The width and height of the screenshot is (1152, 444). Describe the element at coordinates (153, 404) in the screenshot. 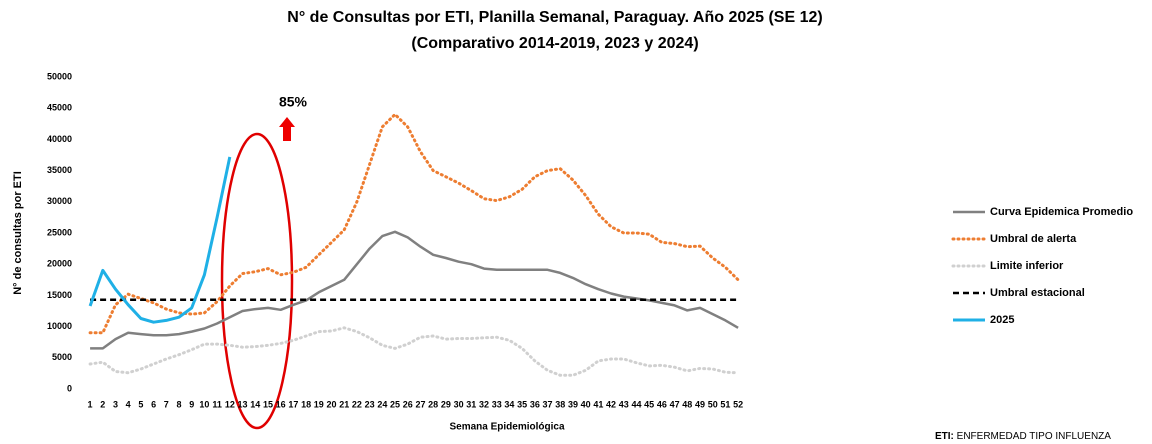

I see `x-tick-label: 6` at that location.